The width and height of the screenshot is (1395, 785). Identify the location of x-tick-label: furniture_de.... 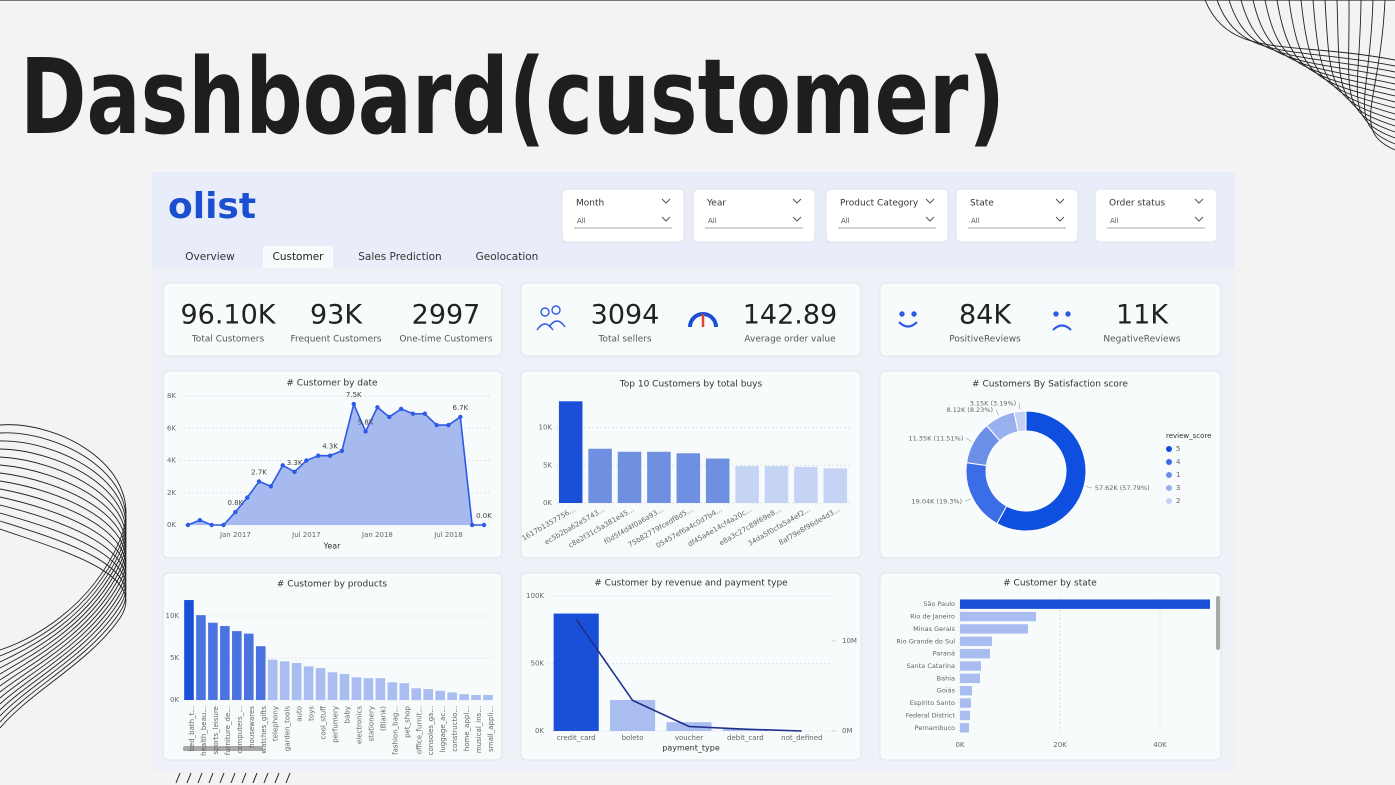
(228, 730).